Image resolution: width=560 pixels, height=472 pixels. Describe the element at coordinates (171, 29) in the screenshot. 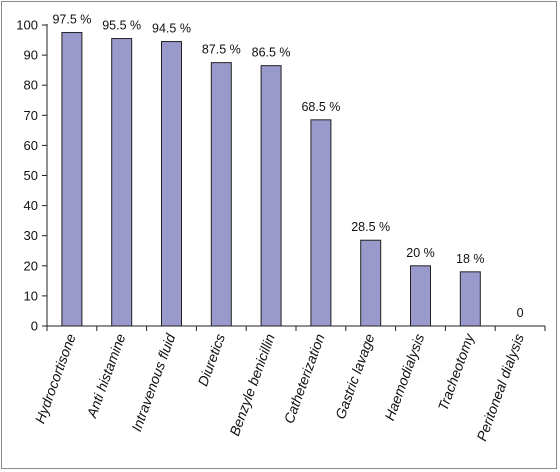

I see `data-label: 94.5 %` at that location.